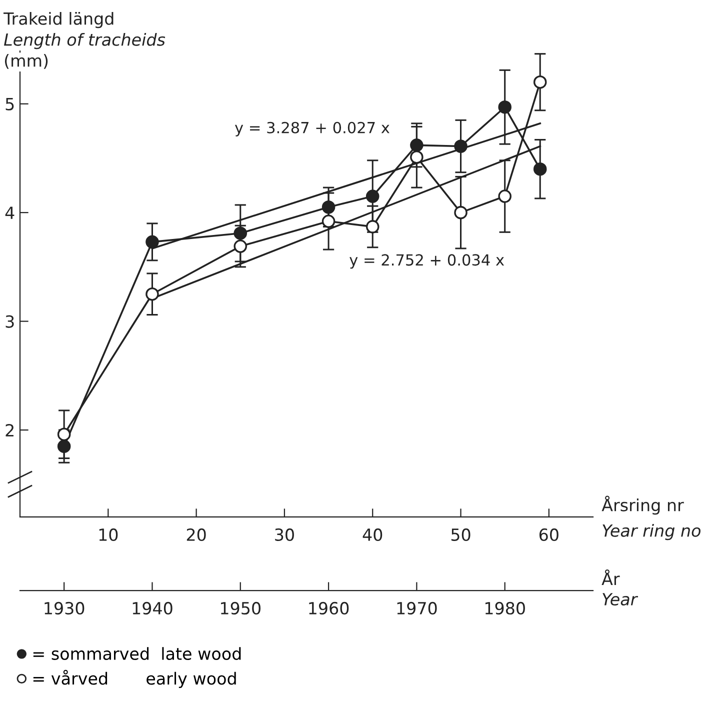 The height and width of the screenshot is (703, 711). What do you see at coordinates (651, 518) in the screenshot?
I see `x-axis-title: Årsring nr Year ring no` at bounding box center [651, 518].